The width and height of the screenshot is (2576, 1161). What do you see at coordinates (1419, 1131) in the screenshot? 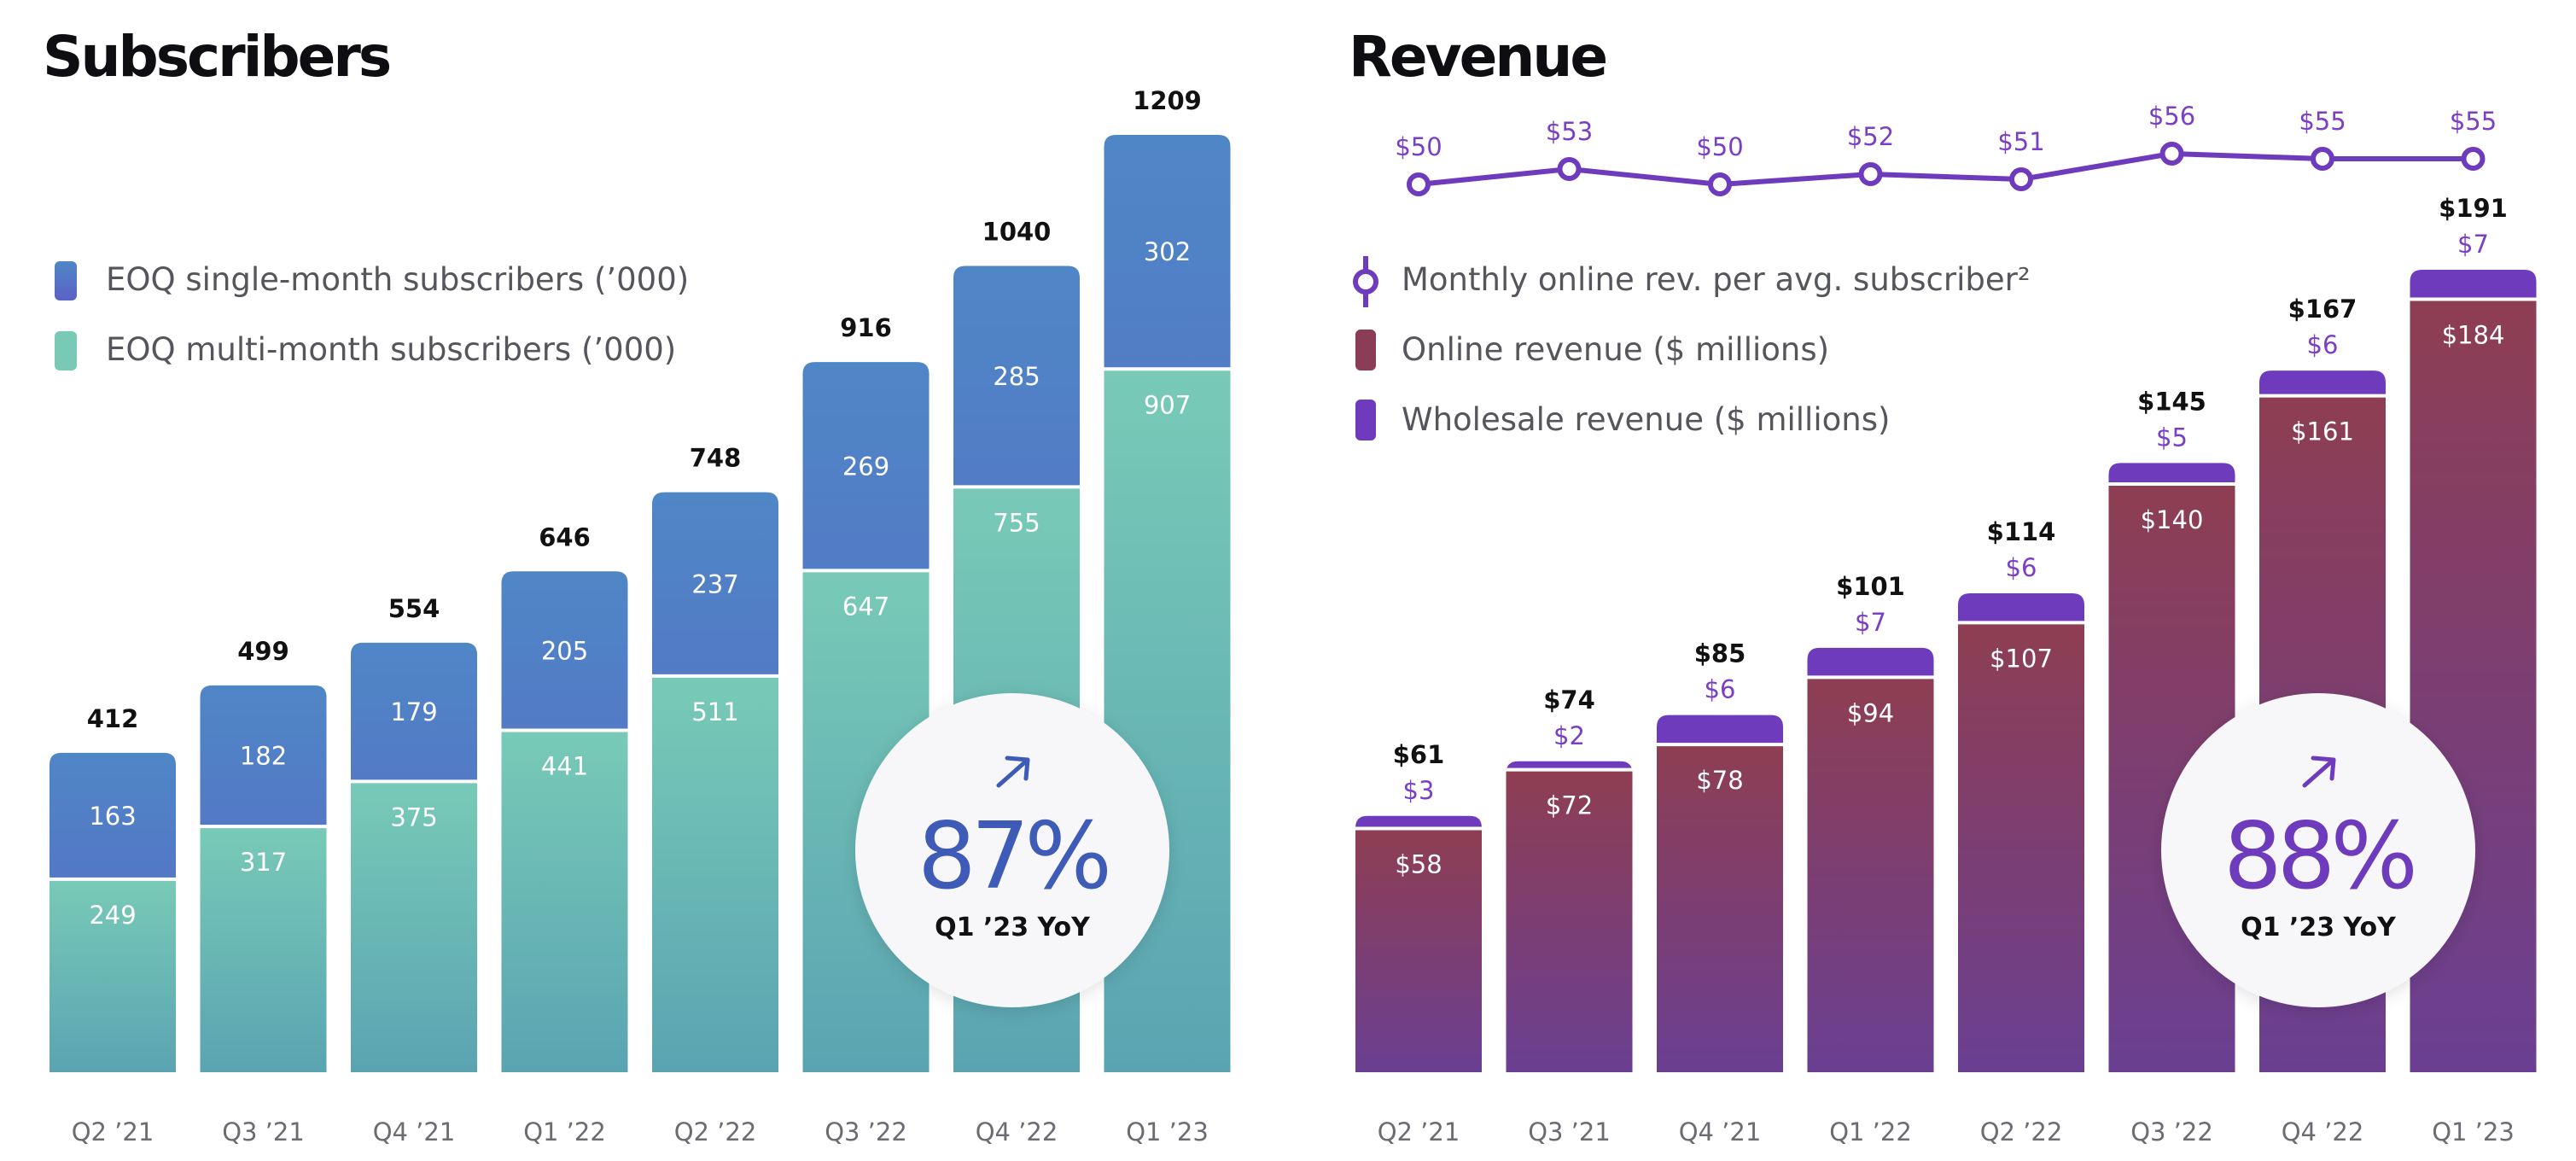
I see `x-tick-revenue-0: Q2 ’21` at bounding box center [1419, 1131].